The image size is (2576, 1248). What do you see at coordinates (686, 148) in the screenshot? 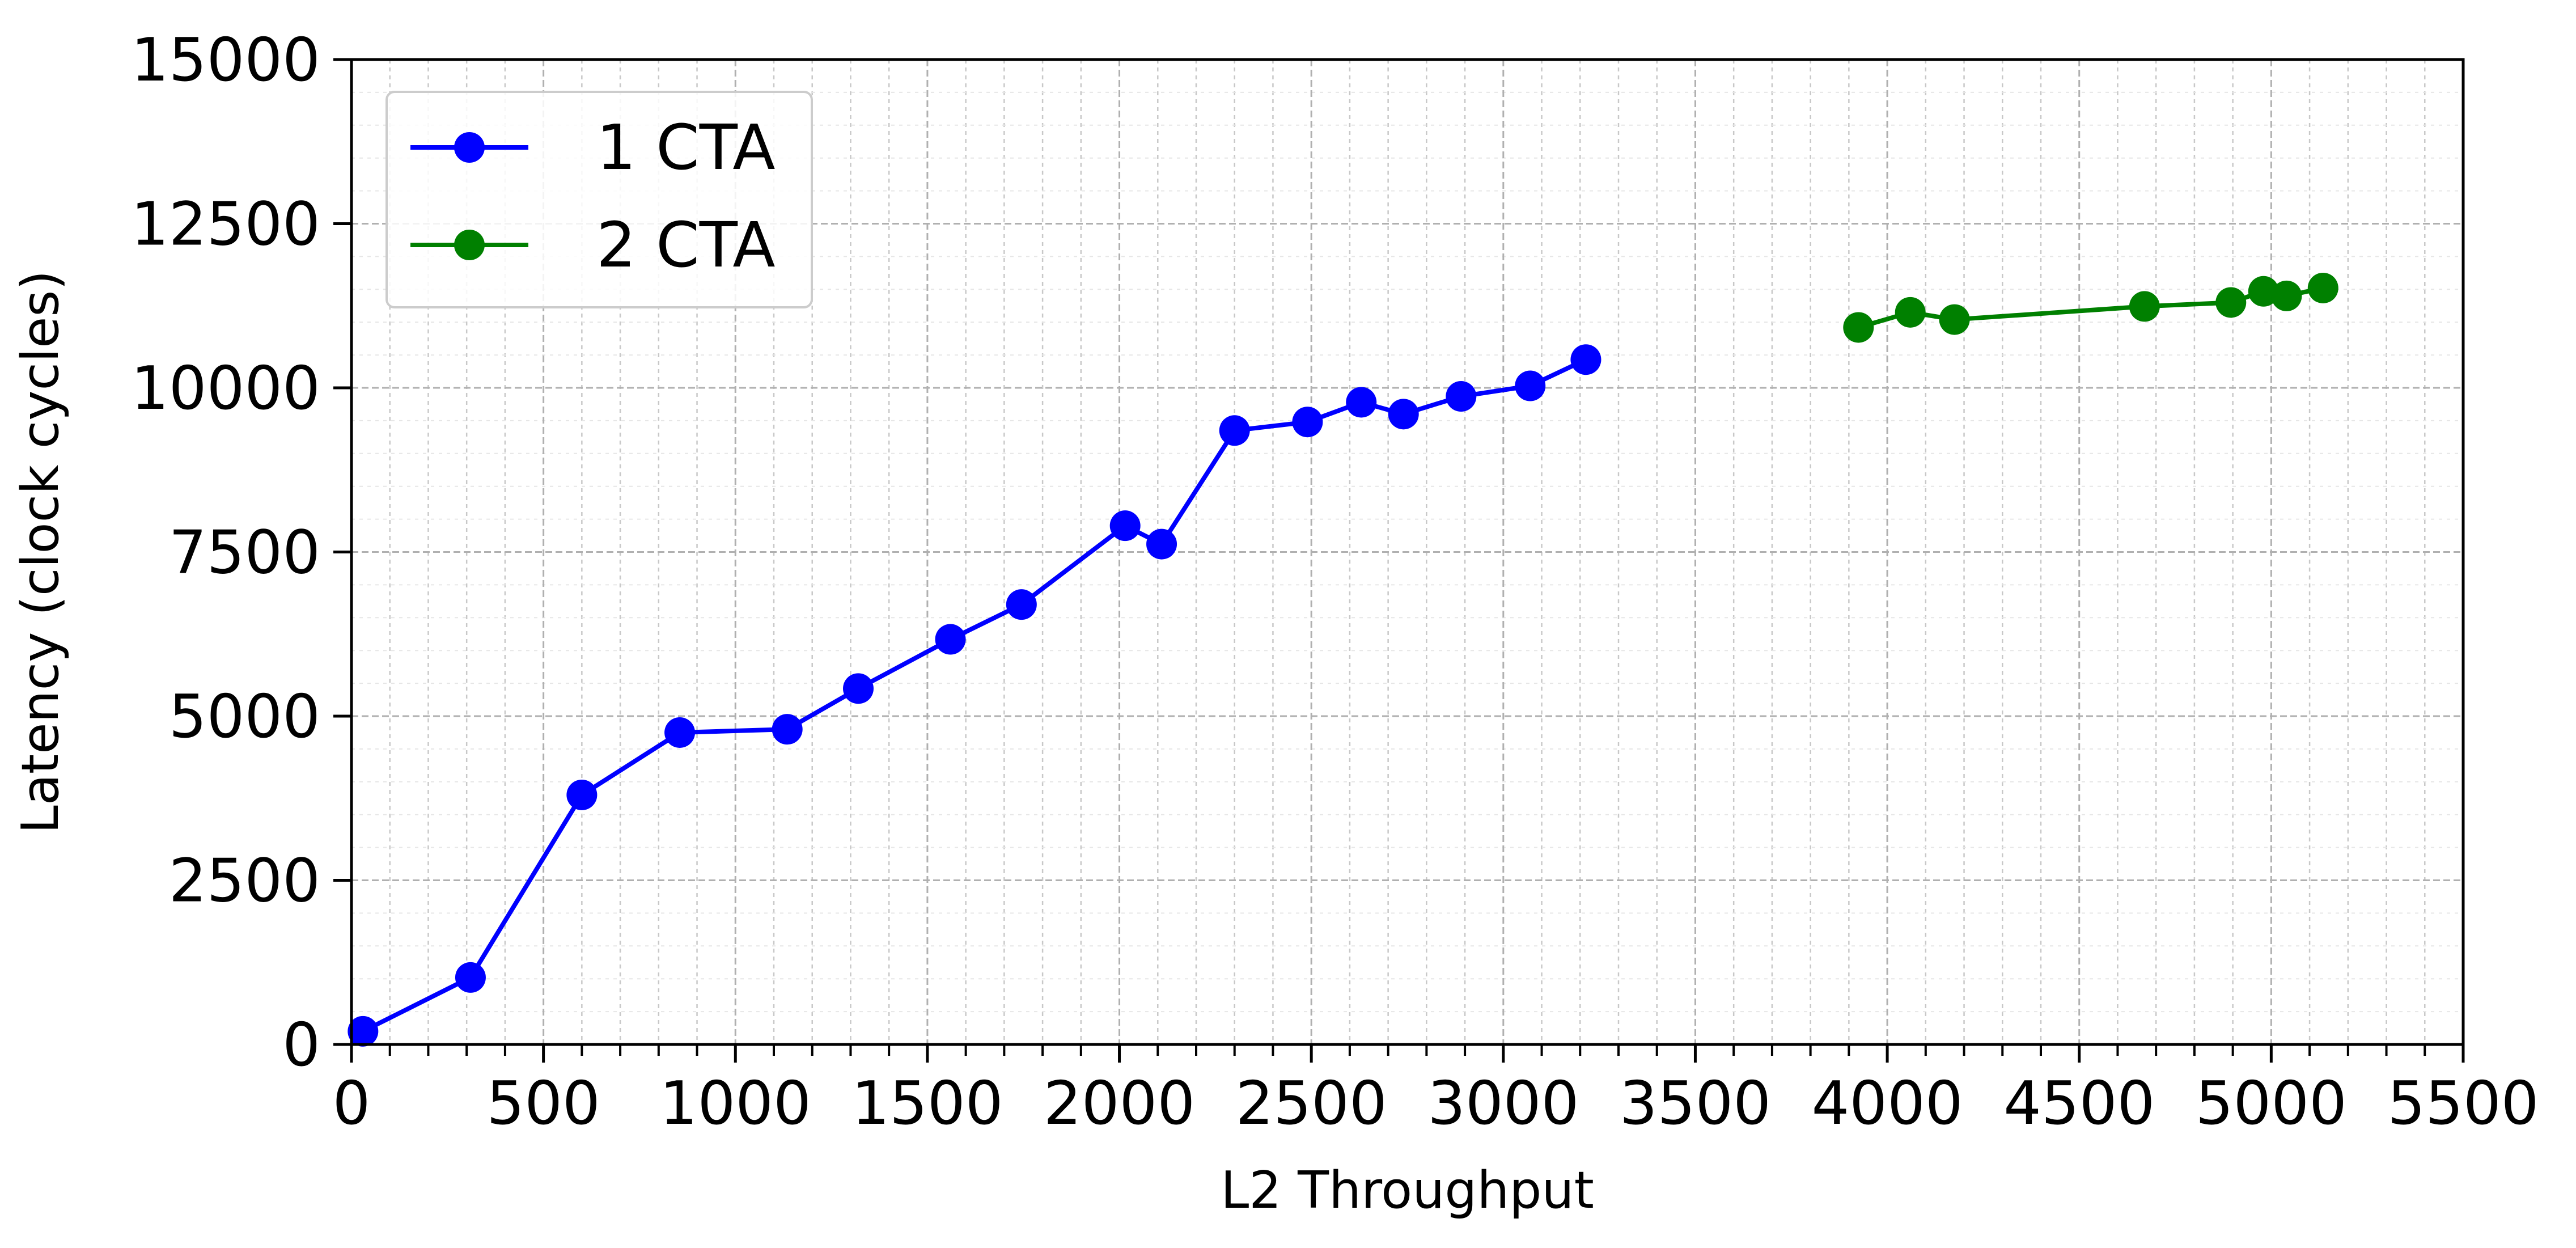
I see `legend-label: 1 CTA` at bounding box center [686, 148].